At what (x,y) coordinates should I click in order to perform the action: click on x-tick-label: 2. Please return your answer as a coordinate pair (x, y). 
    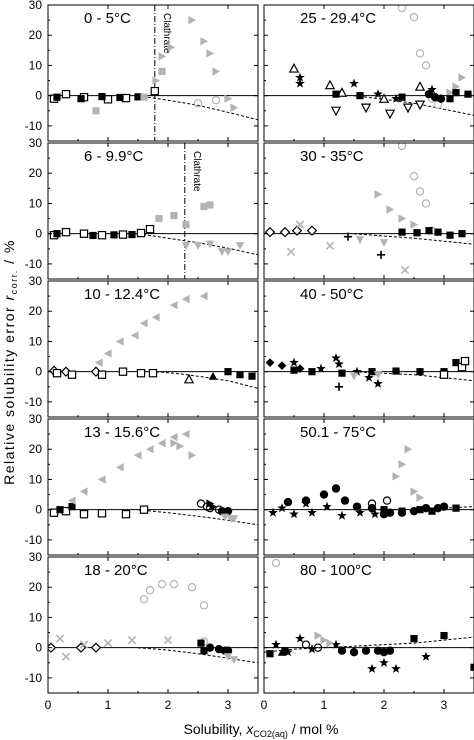
    Looking at the image, I should click on (384, 705).